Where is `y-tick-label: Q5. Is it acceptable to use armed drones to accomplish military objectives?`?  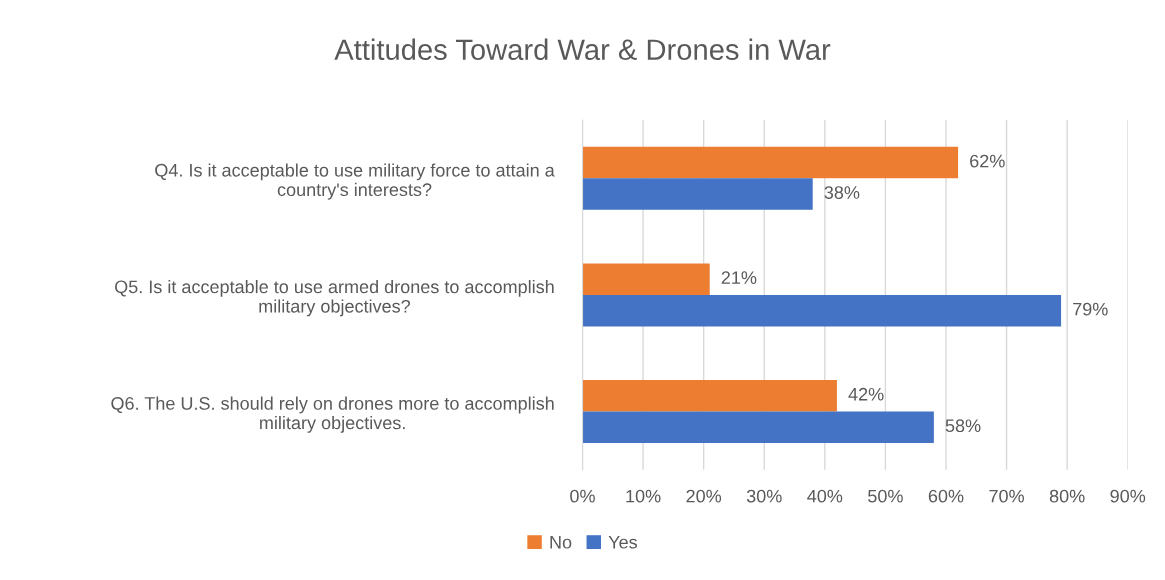
y-tick-label: Q5. Is it acceptable to use armed drones to accomplish military objectives? is located at coordinates (334, 298).